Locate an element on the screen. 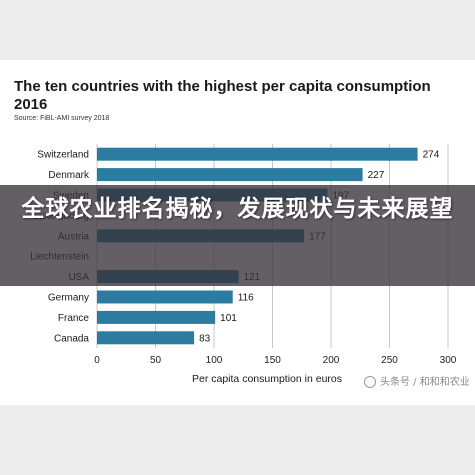 This screenshot has height=475, width=475. x-tick-label: 250 is located at coordinates (389, 360).